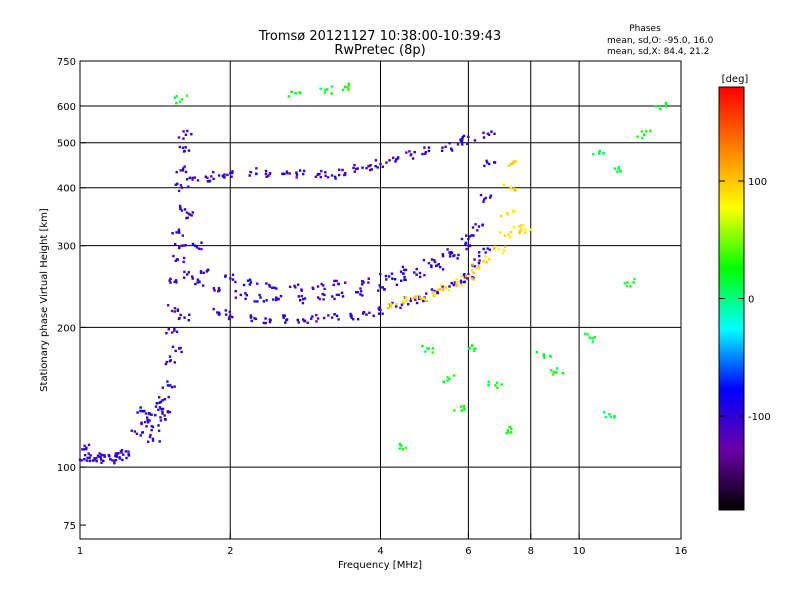 Image resolution: width=800 pixels, height=600 pixels. Describe the element at coordinates (80, 551) in the screenshot. I see `x-tick-label: 1` at that location.